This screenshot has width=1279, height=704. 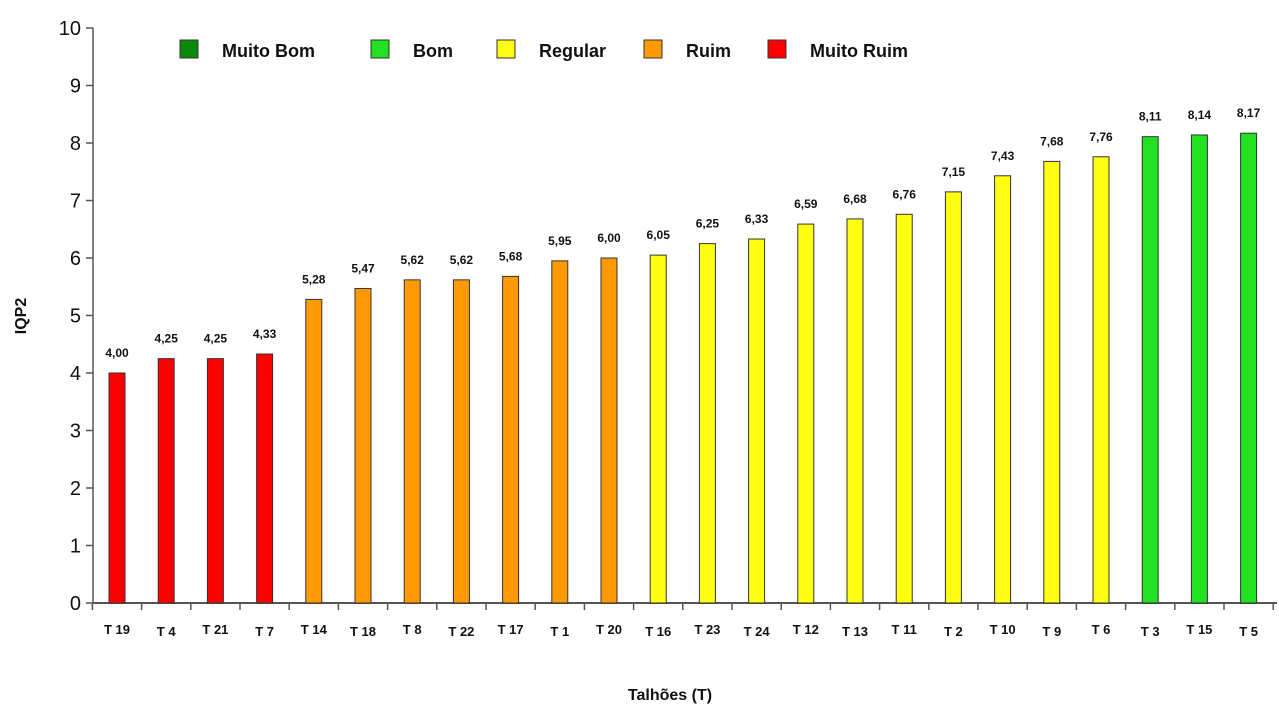 What do you see at coordinates (75, 547) in the screenshot?
I see `y-tick-label: 1` at bounding box center [75, 547].